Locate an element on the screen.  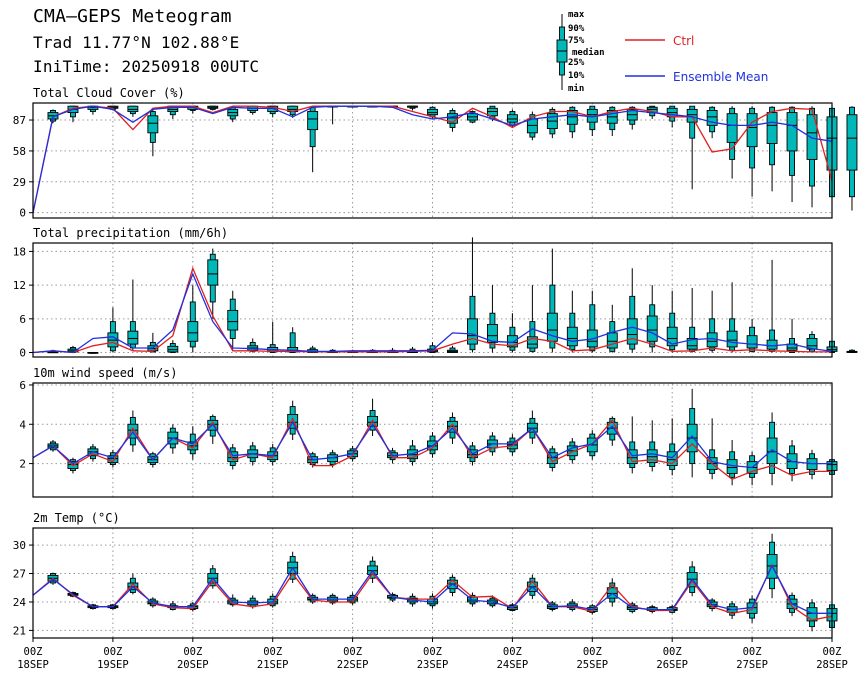
legend-ctrl-label: Ctrl is located at coordinates (684, 41).